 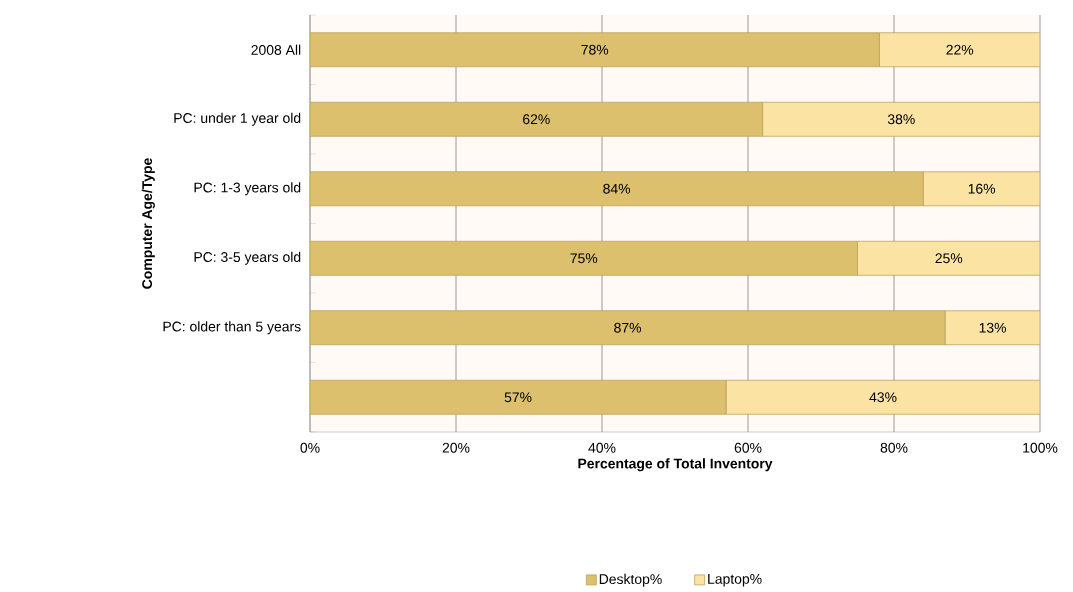 I want to click on data-label: 75%, so click(x=584, y=258).